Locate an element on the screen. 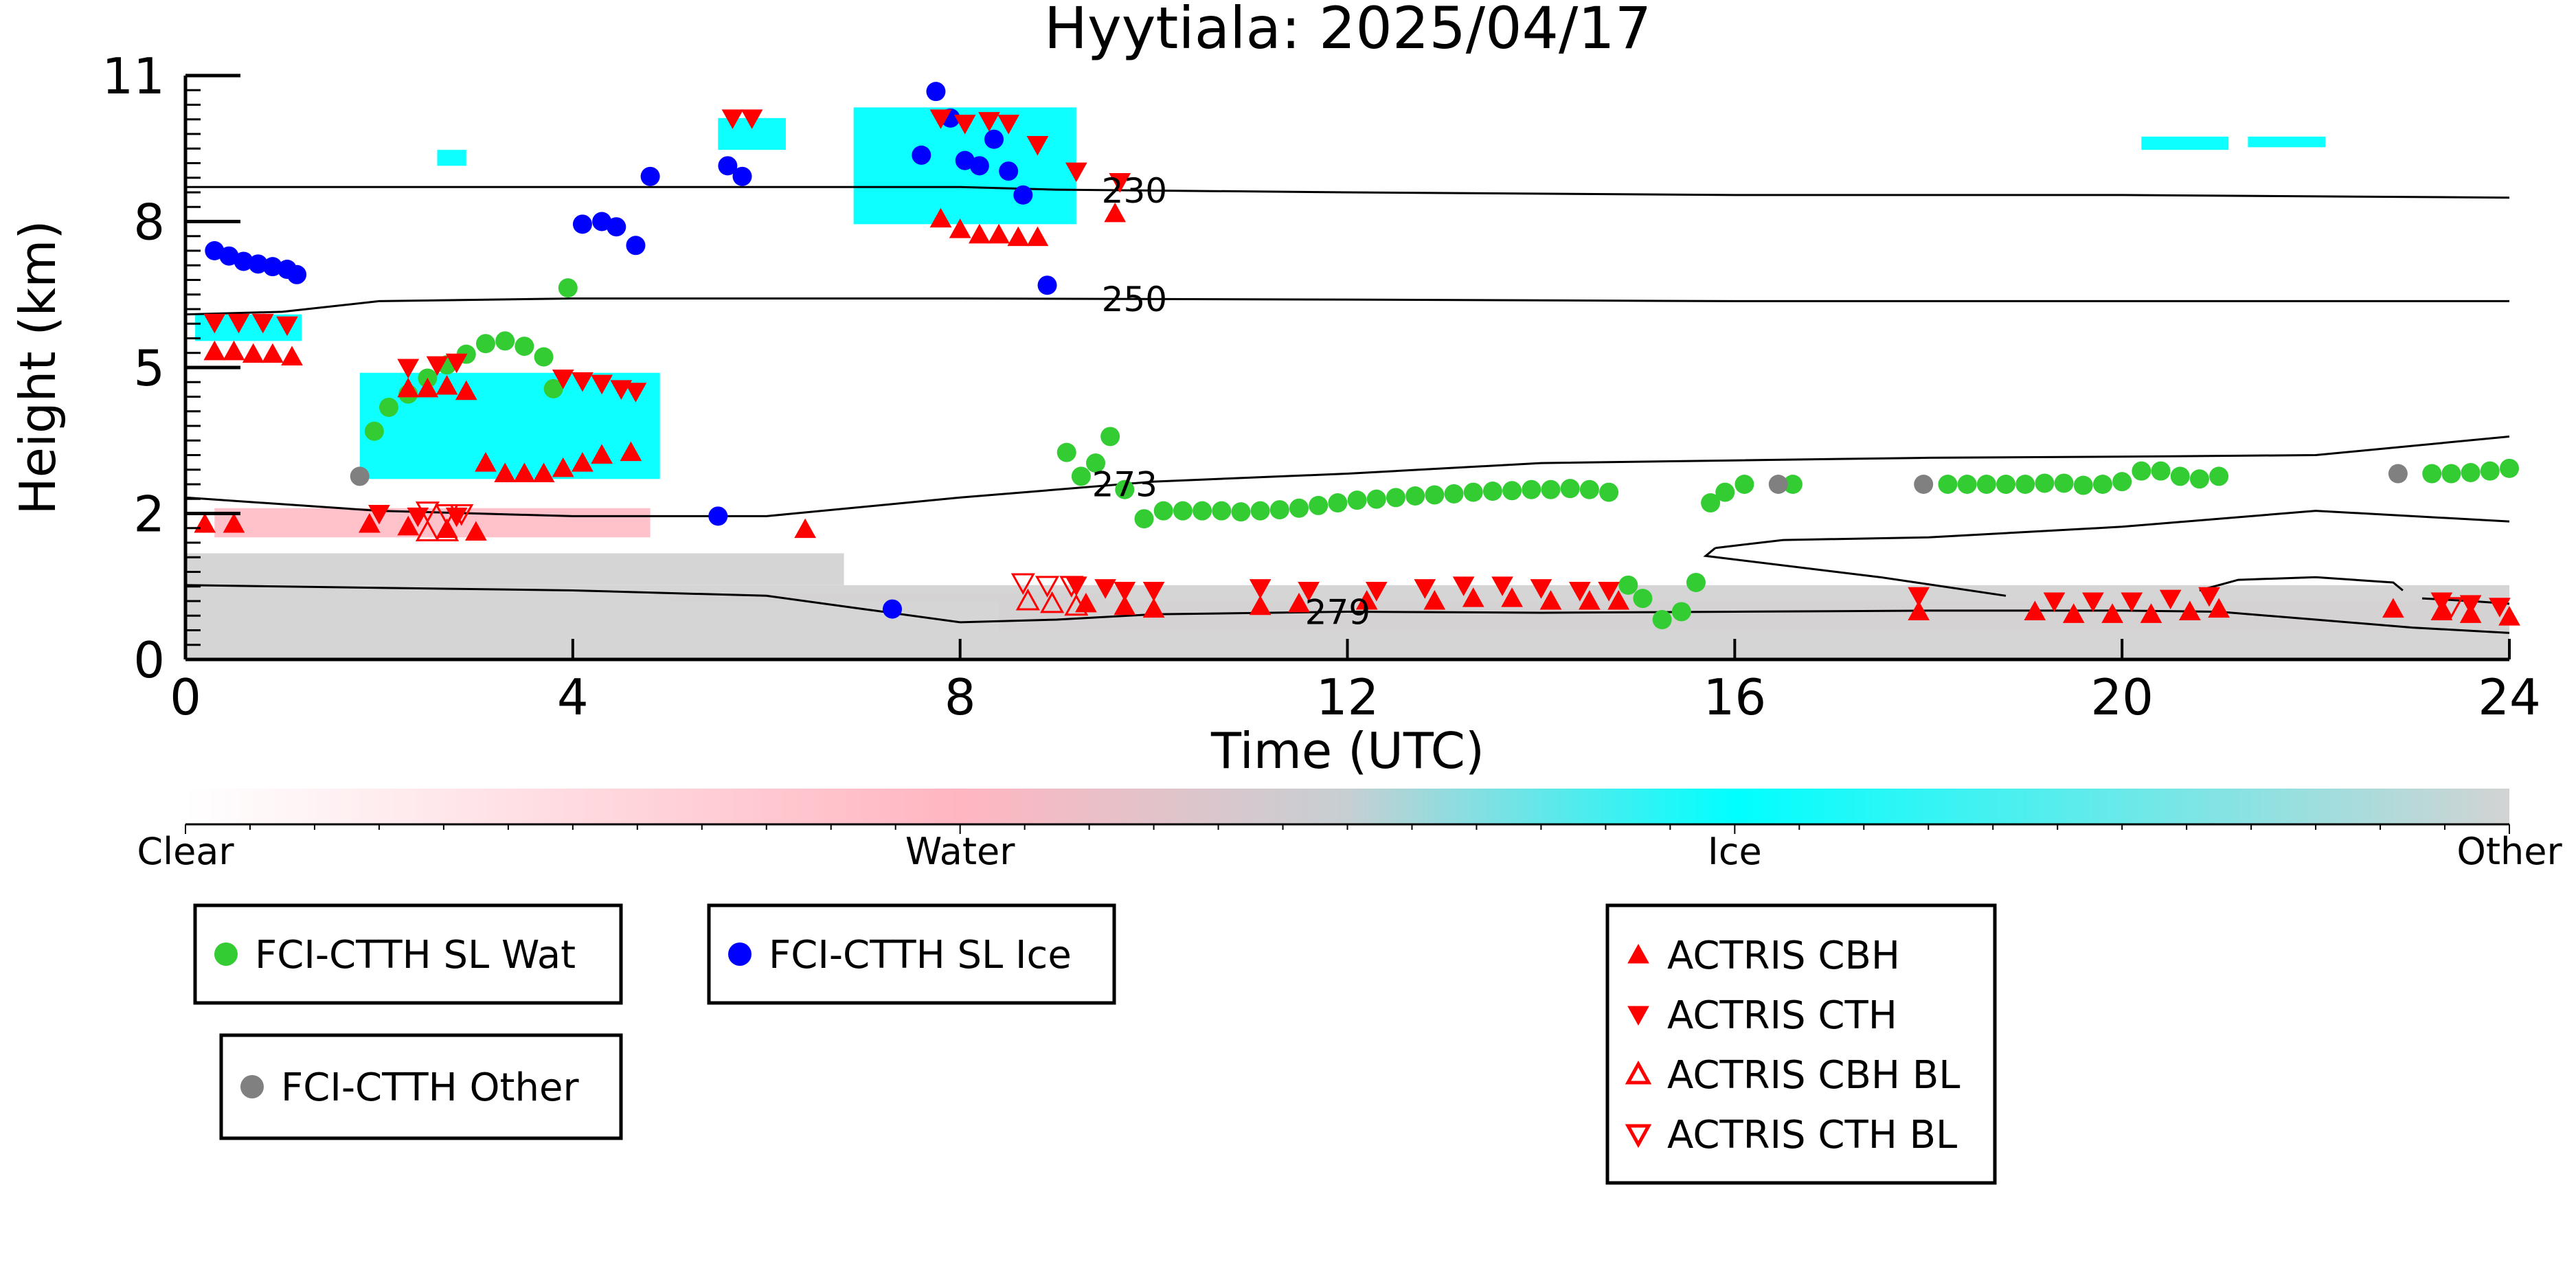 The height and width of the screenshot is (1288, 2576). contour-label: 273 is located at coordinates (1124, 485).